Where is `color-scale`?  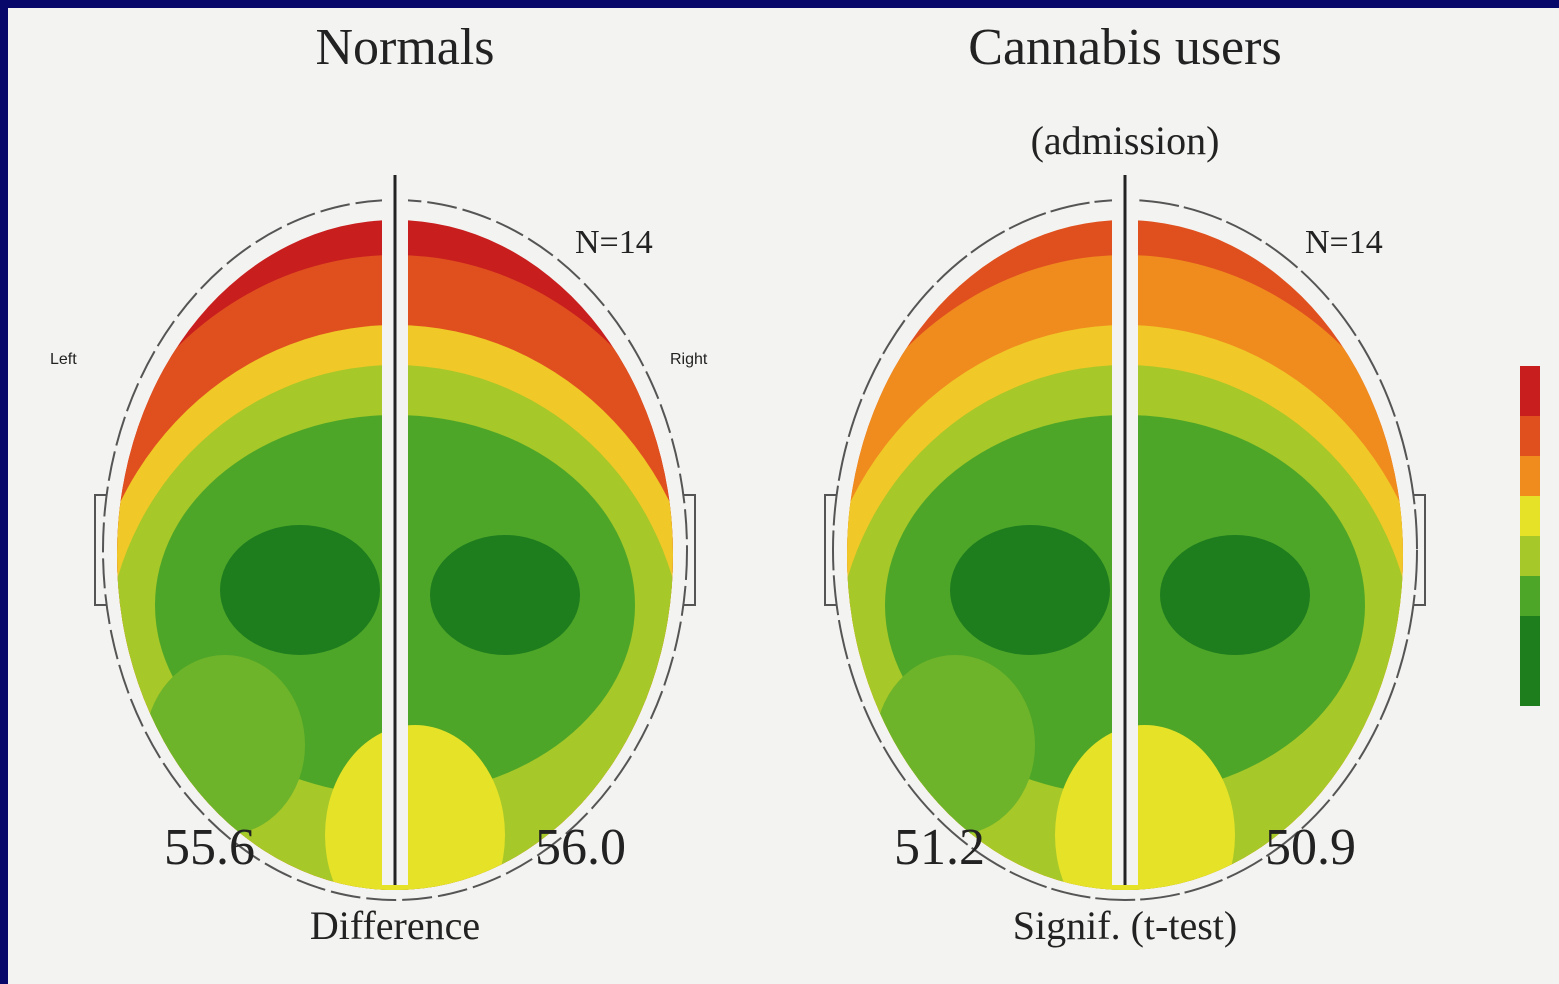
color-scale is located at coordinates (1530, 536).